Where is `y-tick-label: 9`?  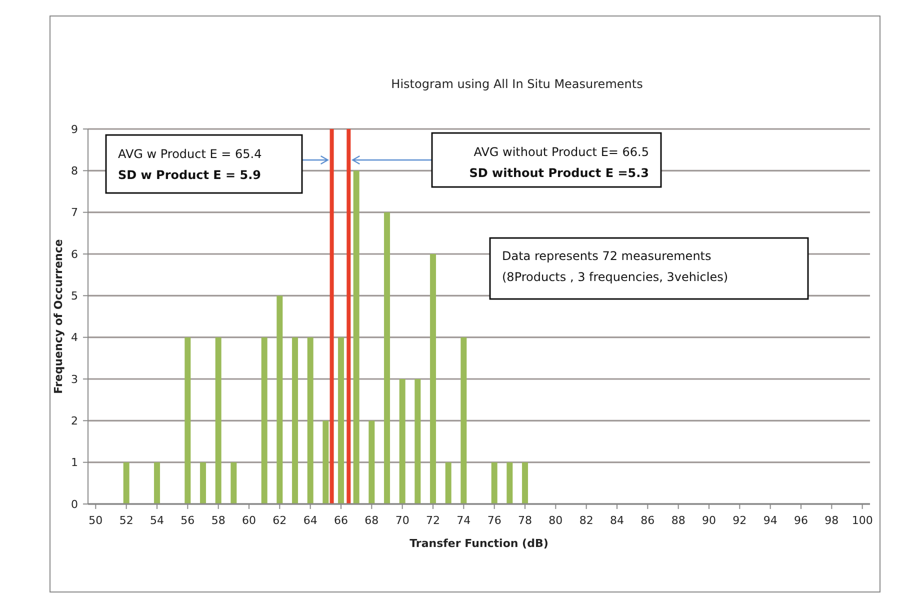
y-tick-label: 9 is located at coordinates (74, 129).